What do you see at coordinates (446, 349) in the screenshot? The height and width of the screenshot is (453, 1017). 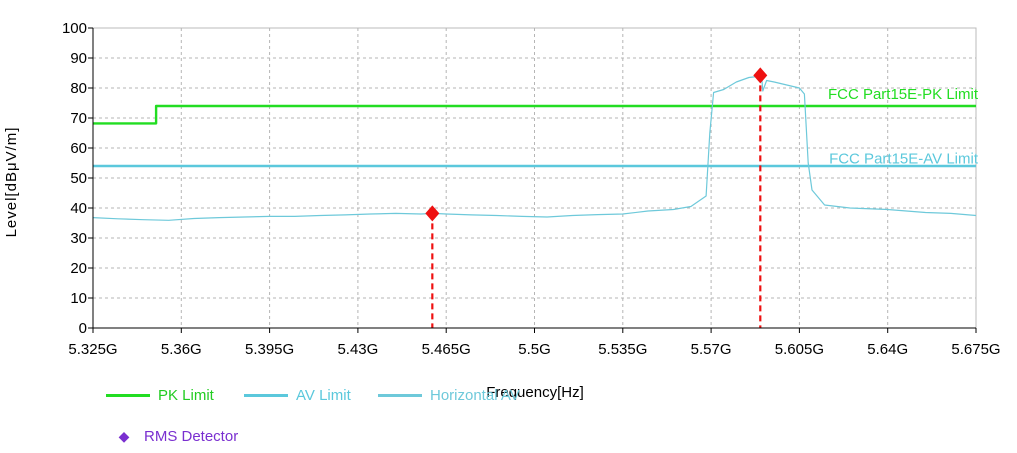 I see `x-tick-label: 5.465G` at bounding box center [446, 349].